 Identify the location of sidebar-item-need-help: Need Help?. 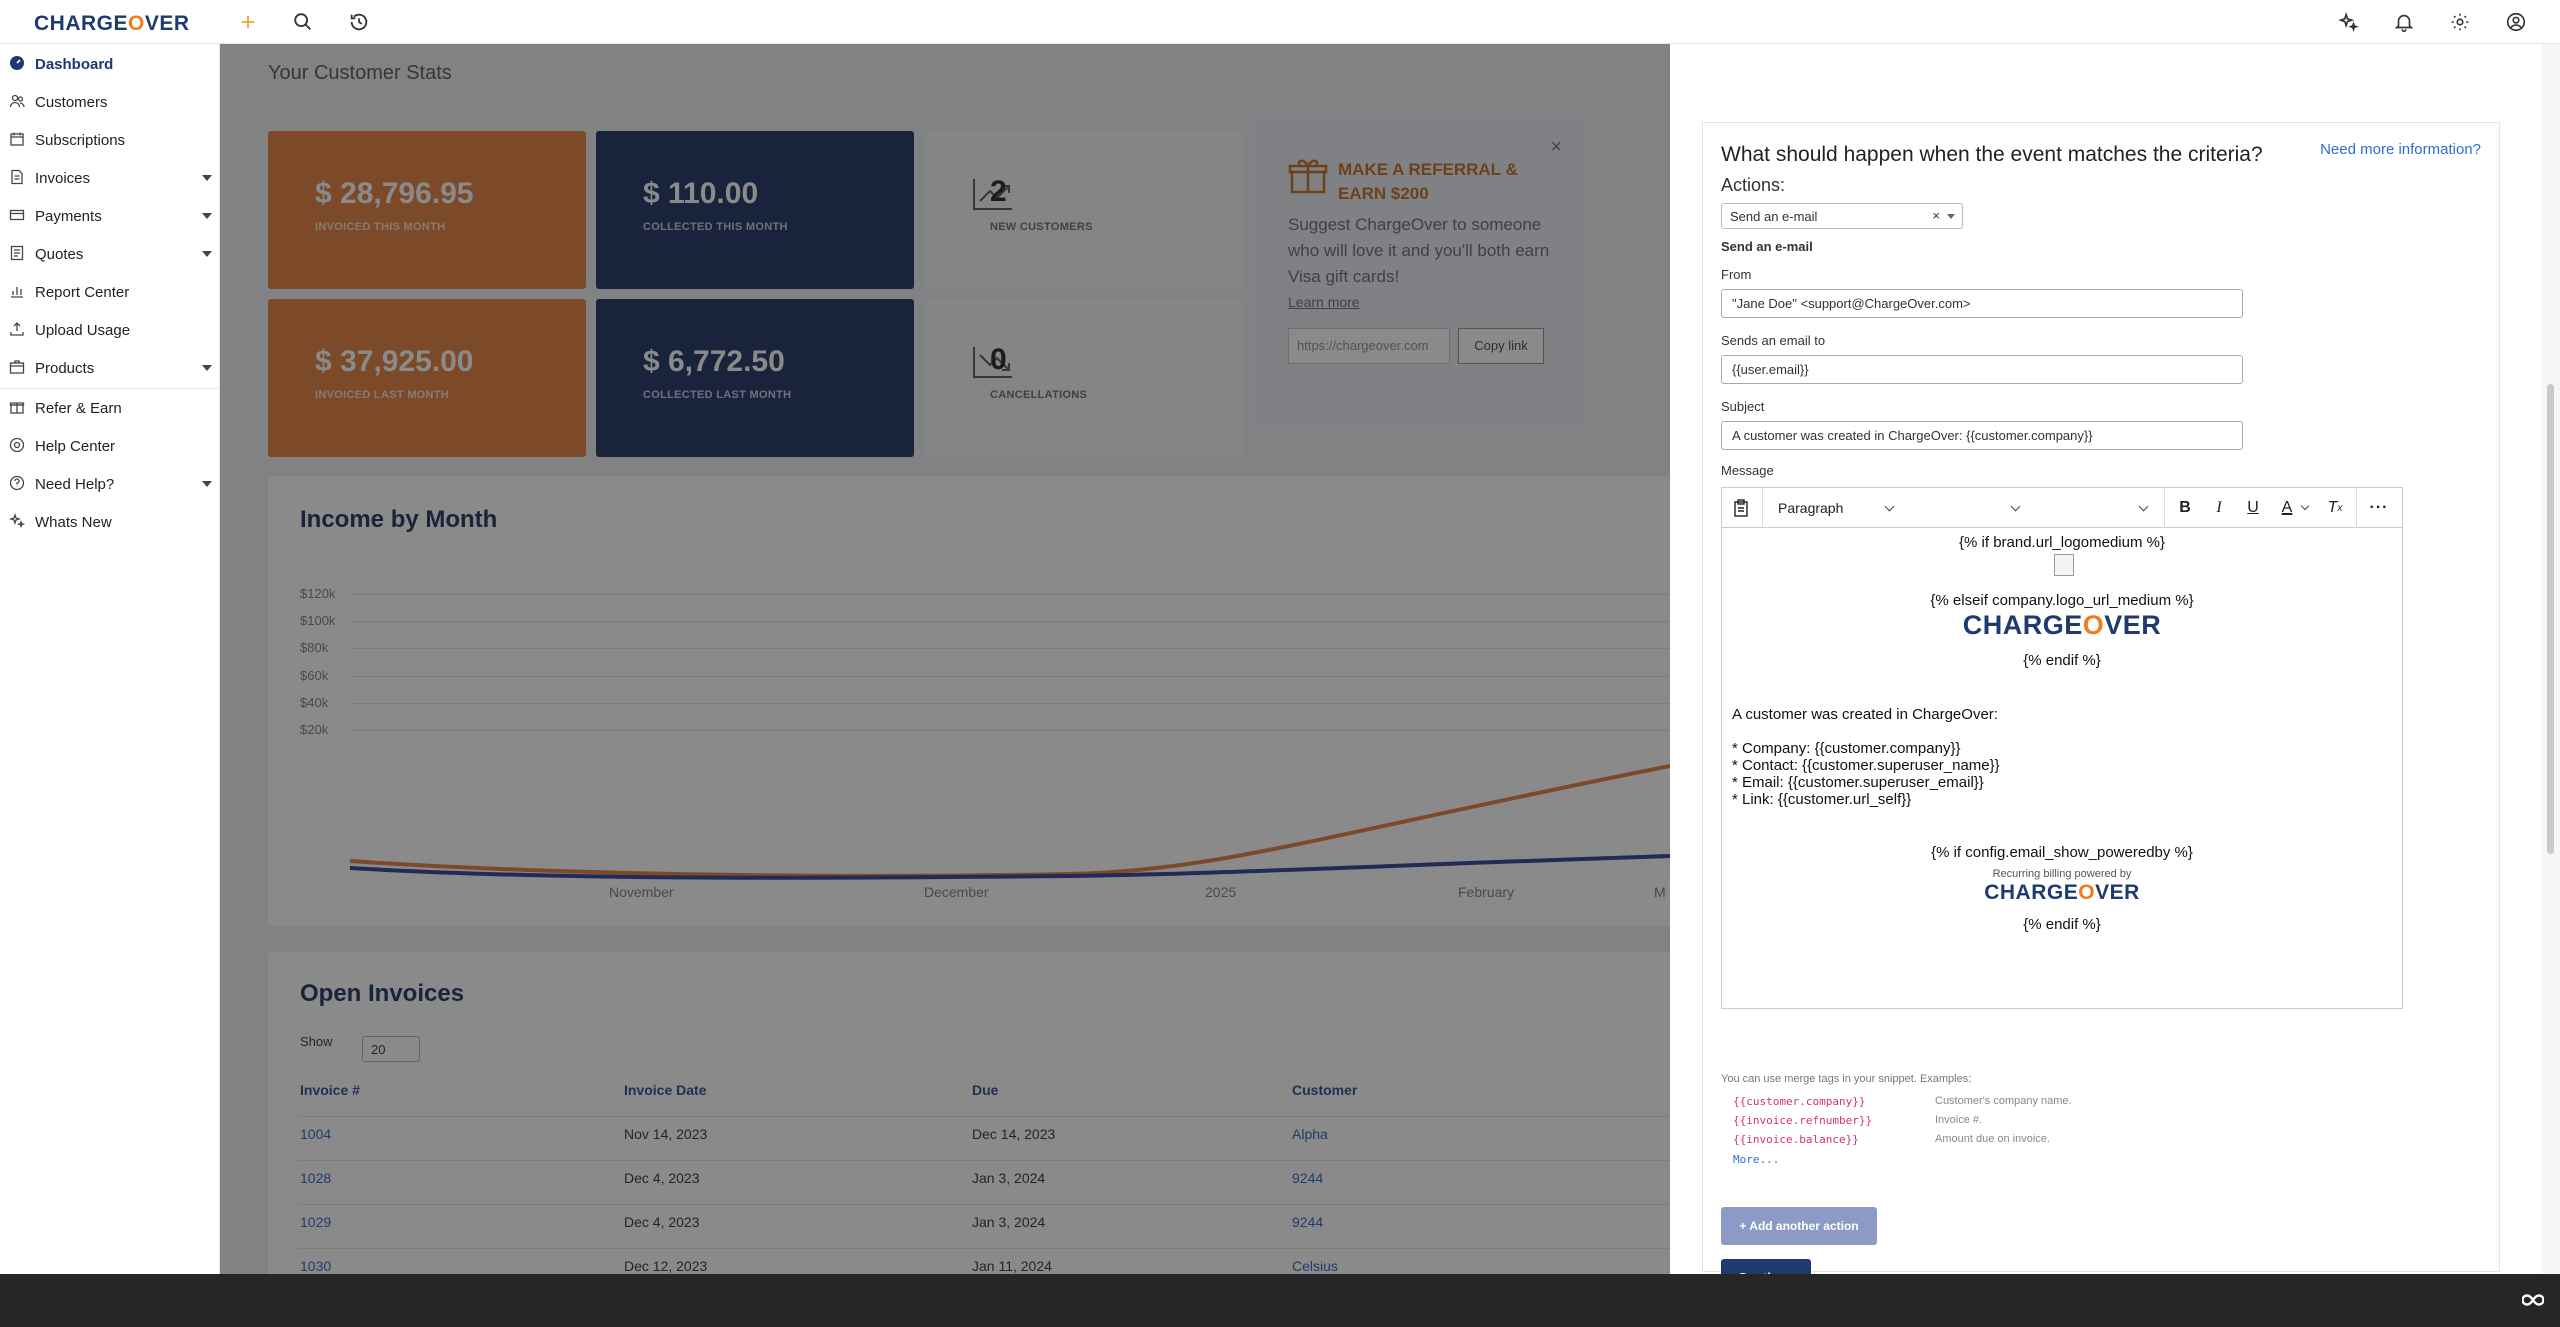
(110, 484).